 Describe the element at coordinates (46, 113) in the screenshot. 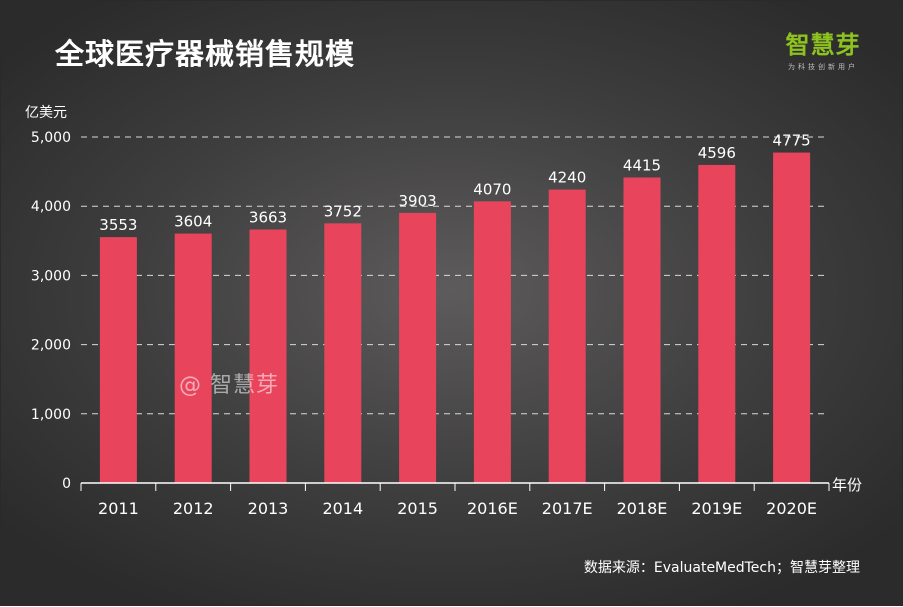

I see `y-axis-label: 亿美元` at that location.